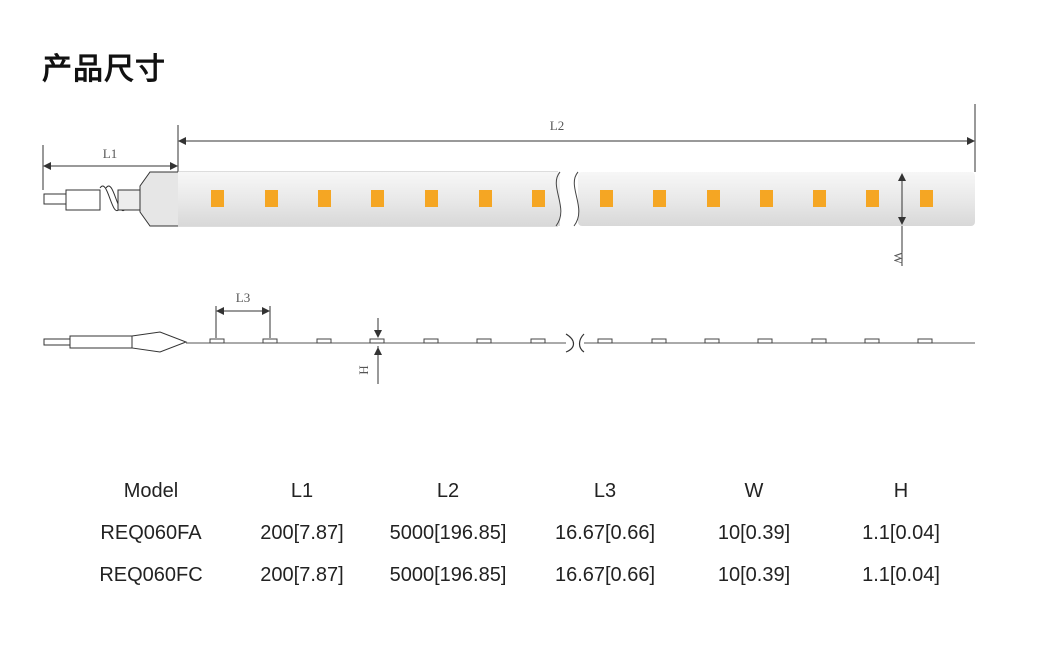 Image resolution: width=1041 pixels, height=666 pixels. I want to click on column-header: L2, so click(448, 490).